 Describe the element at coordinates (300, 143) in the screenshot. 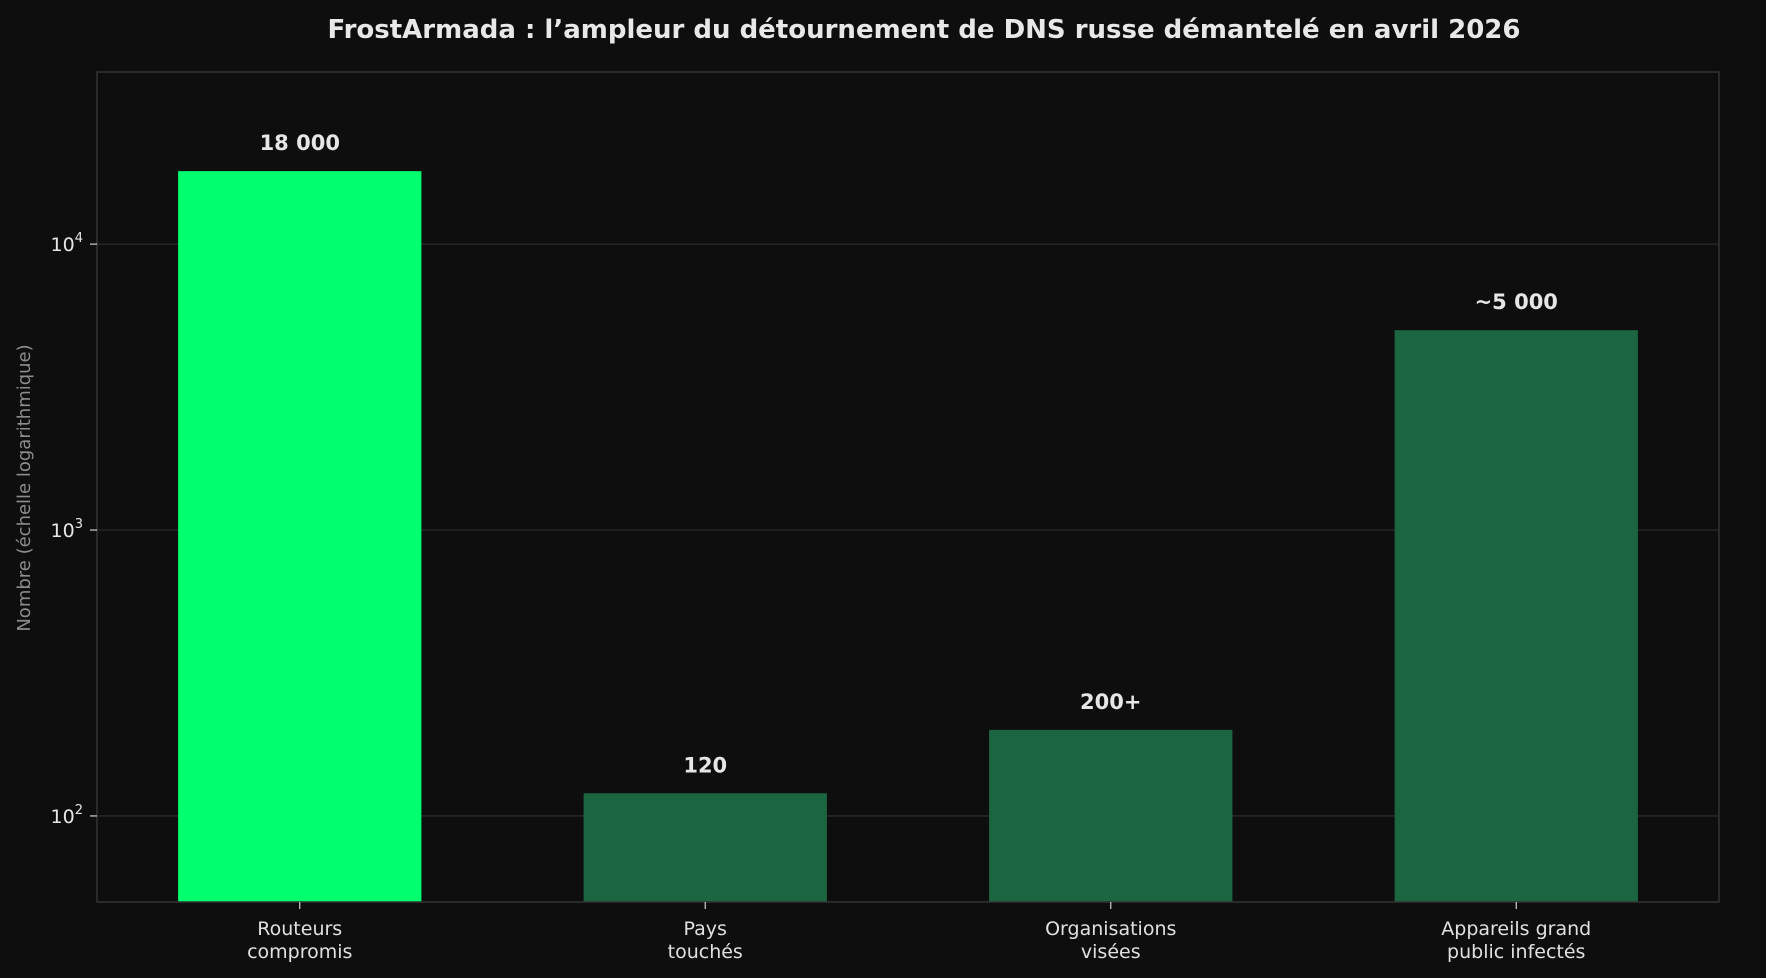

I see `bar-value-label: 18 000` at that location.